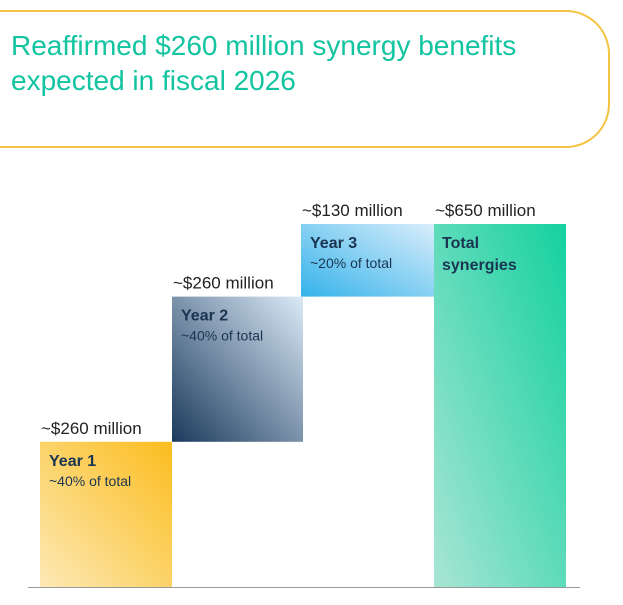  Describe the element at coordinates (72, 461) in the screenshot. I see `bar-title-year-1: Year 1` at that location.